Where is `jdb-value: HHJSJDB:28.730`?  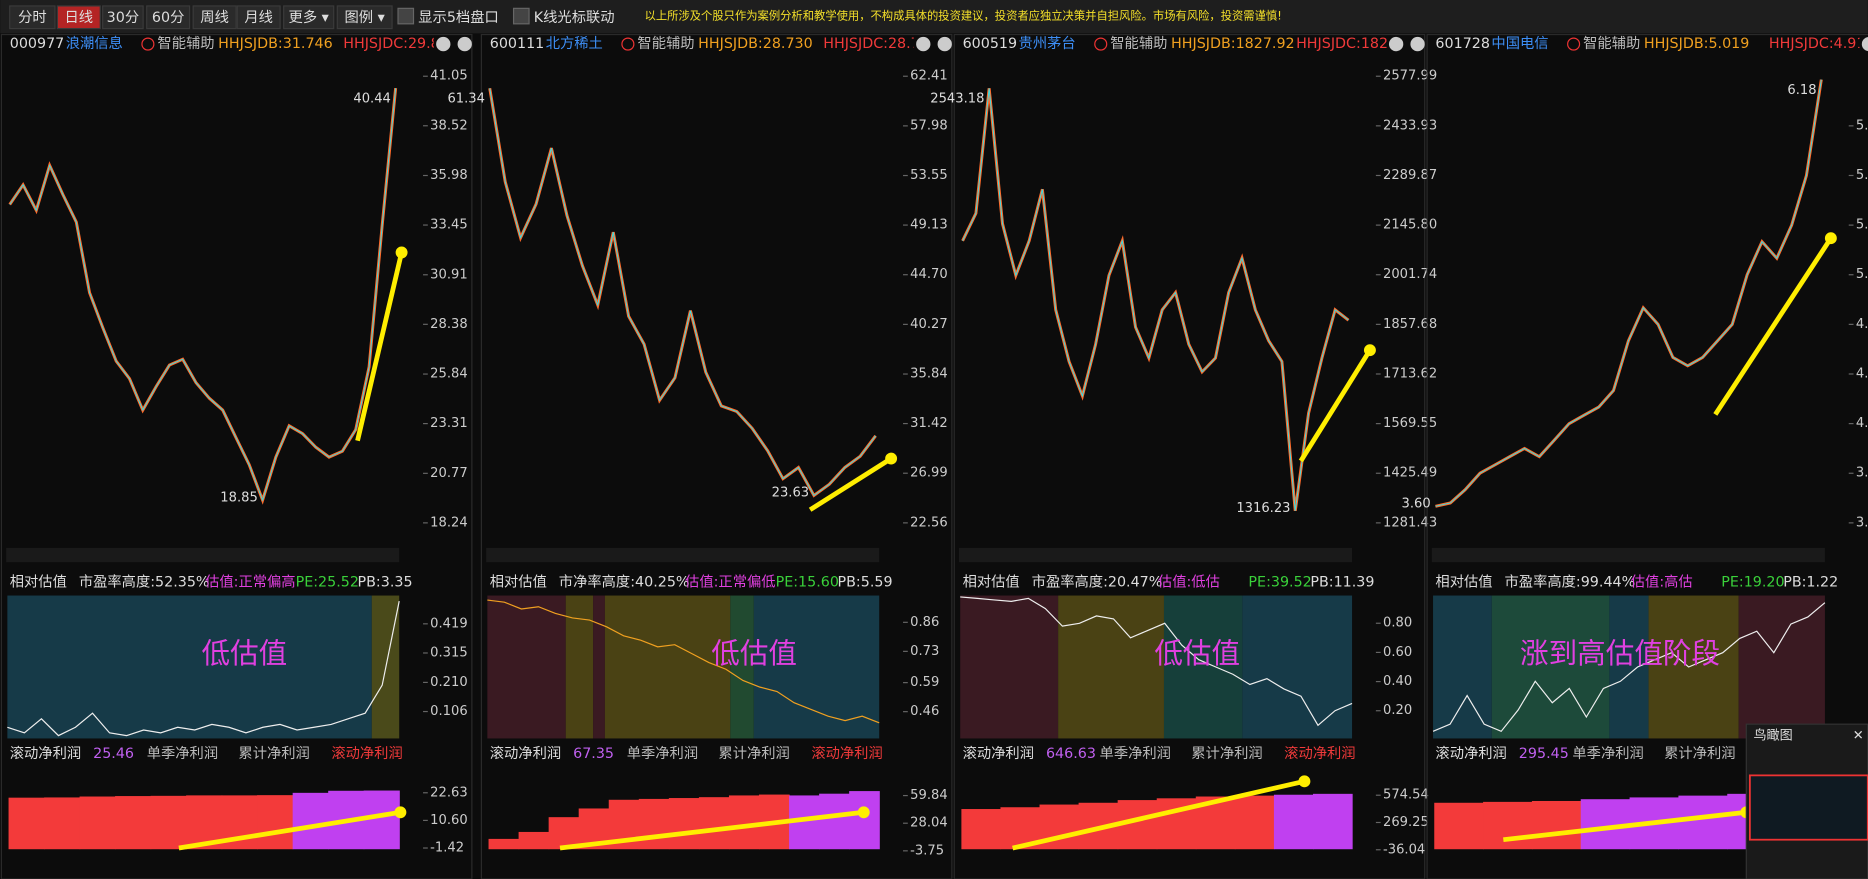
jdb-value: HHJSJDB:28.730 is located at coordinates (755, 44).